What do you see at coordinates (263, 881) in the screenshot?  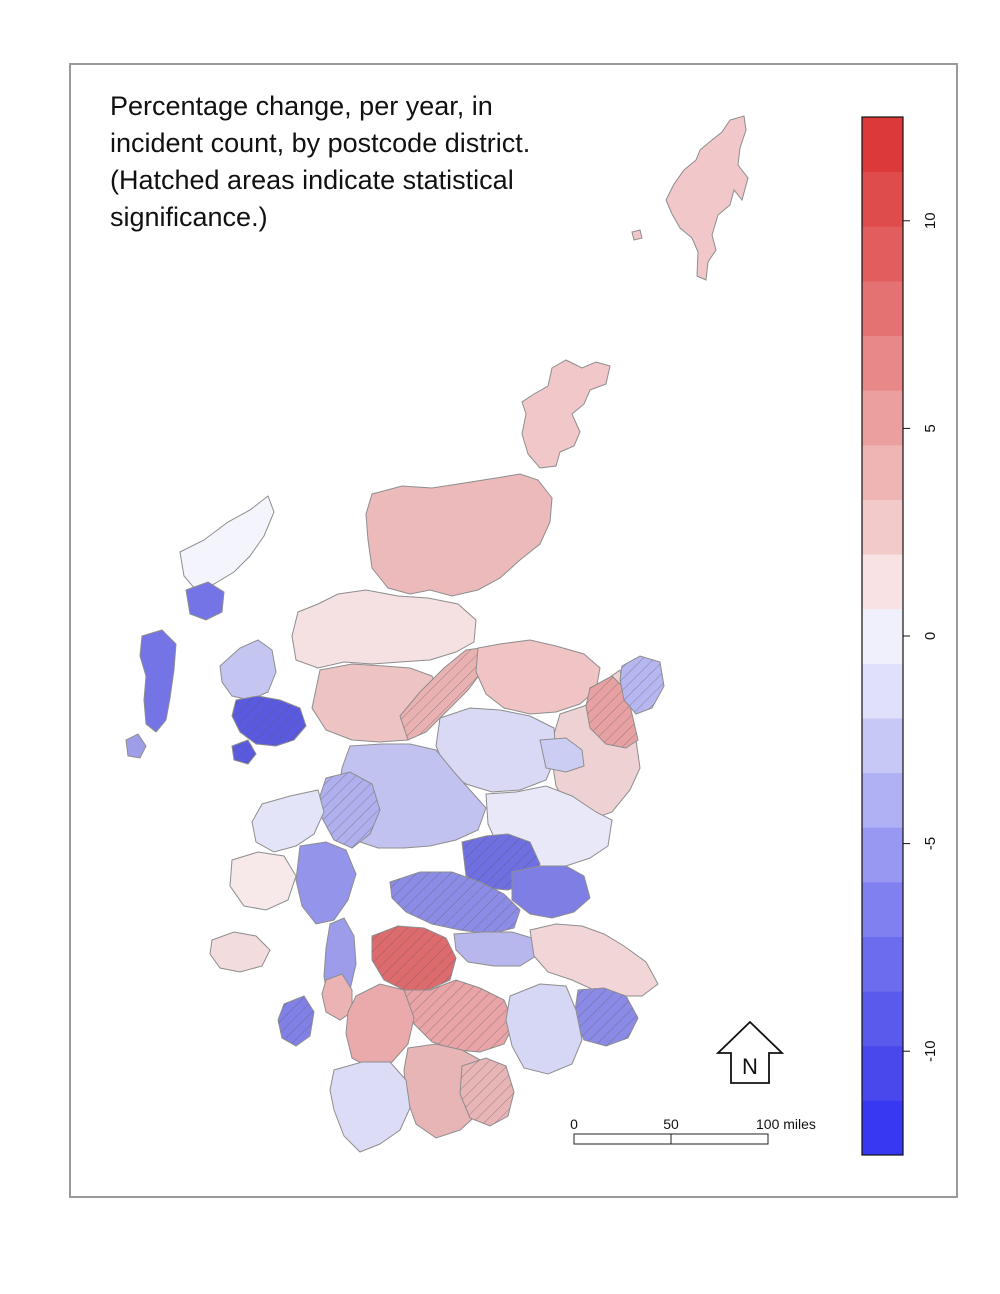 I see `region-western-edge` at bounding box center [263, 881].